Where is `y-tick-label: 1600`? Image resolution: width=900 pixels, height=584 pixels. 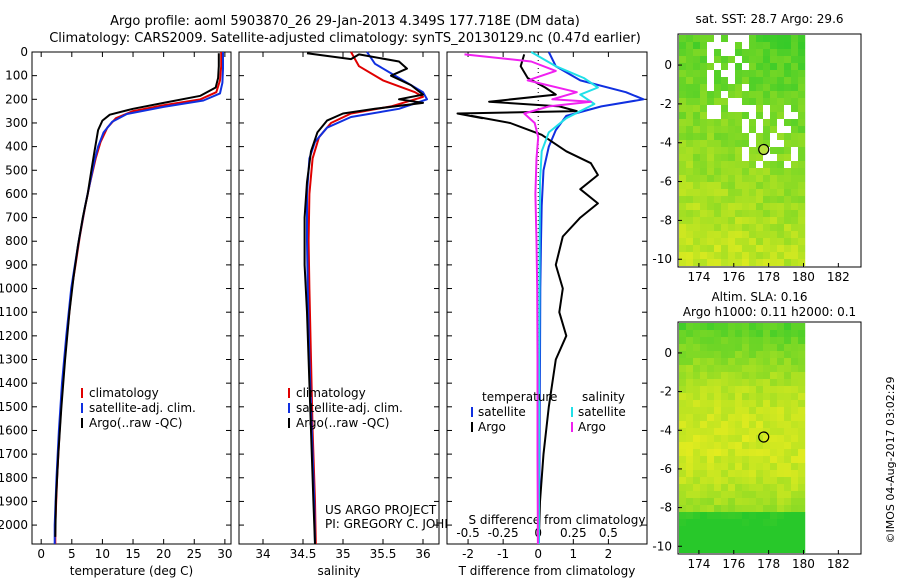 y-tick-label: 1600 is located at coordinates (14, 430).